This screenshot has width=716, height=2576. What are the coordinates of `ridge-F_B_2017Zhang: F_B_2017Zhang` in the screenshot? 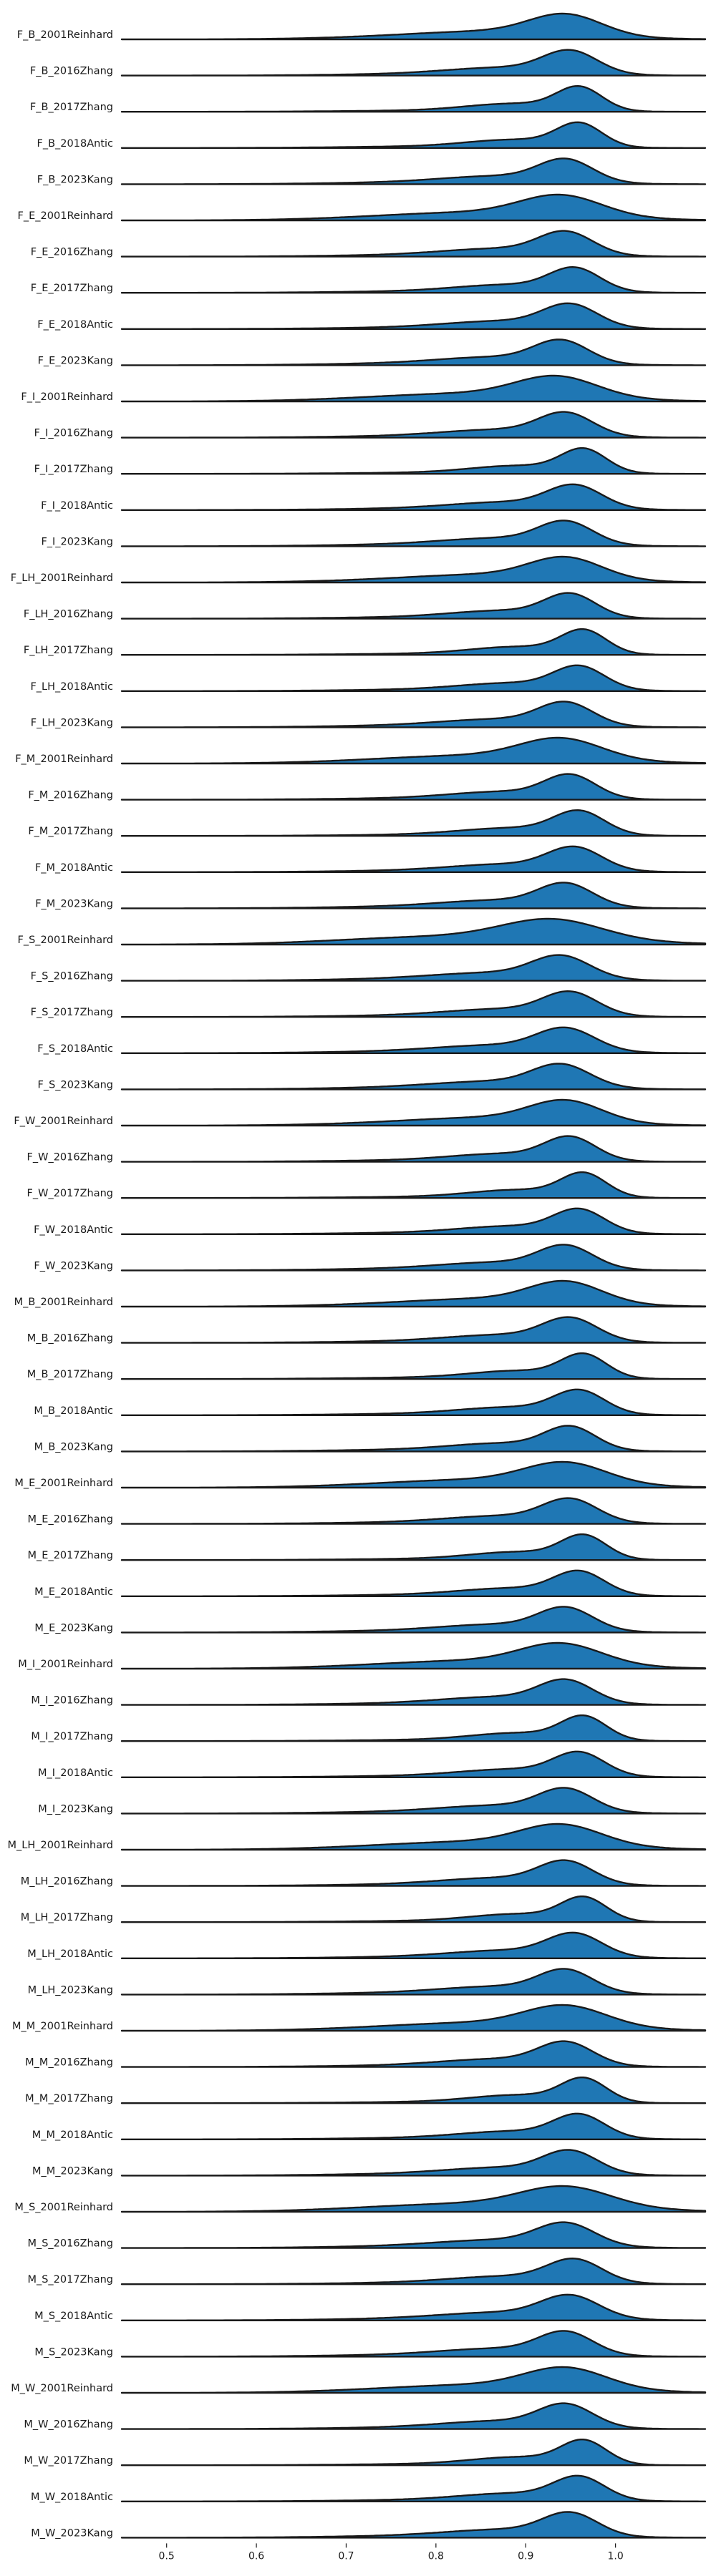 It's located at (368, 99).